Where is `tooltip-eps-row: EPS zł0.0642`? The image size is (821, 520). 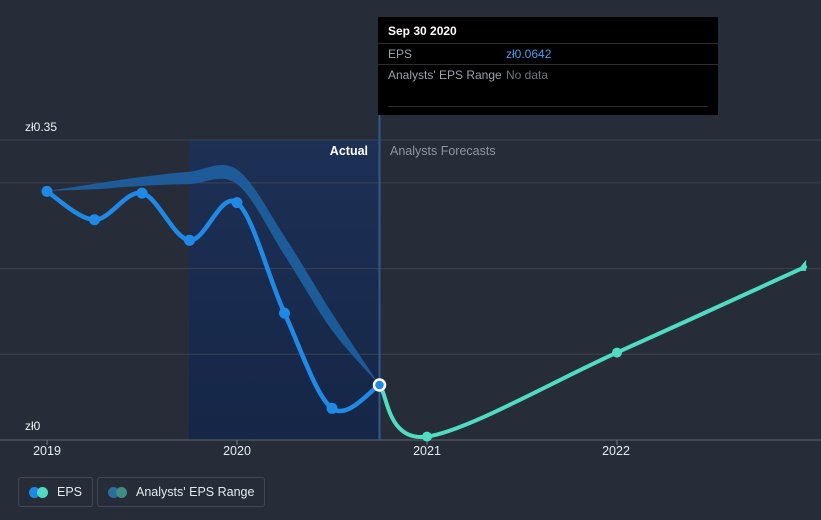
tooltip-eps-row: EPS zł0.0642 is located at coordinates (548, 54).